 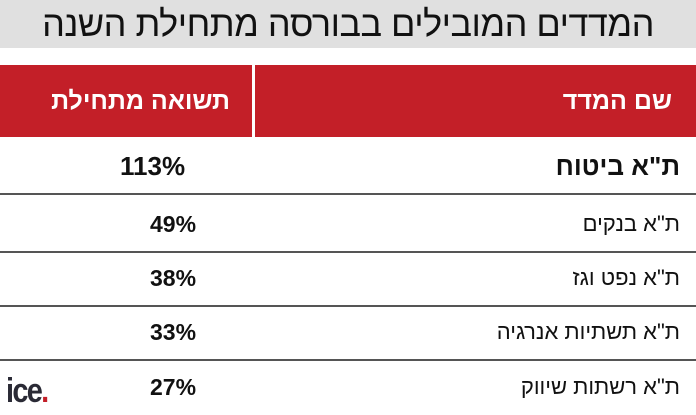 What do you see at coordinates (626, 277) in the screenshot?
I see `index-name: ת"א נפט וגז` at bounding box center [626, 277].